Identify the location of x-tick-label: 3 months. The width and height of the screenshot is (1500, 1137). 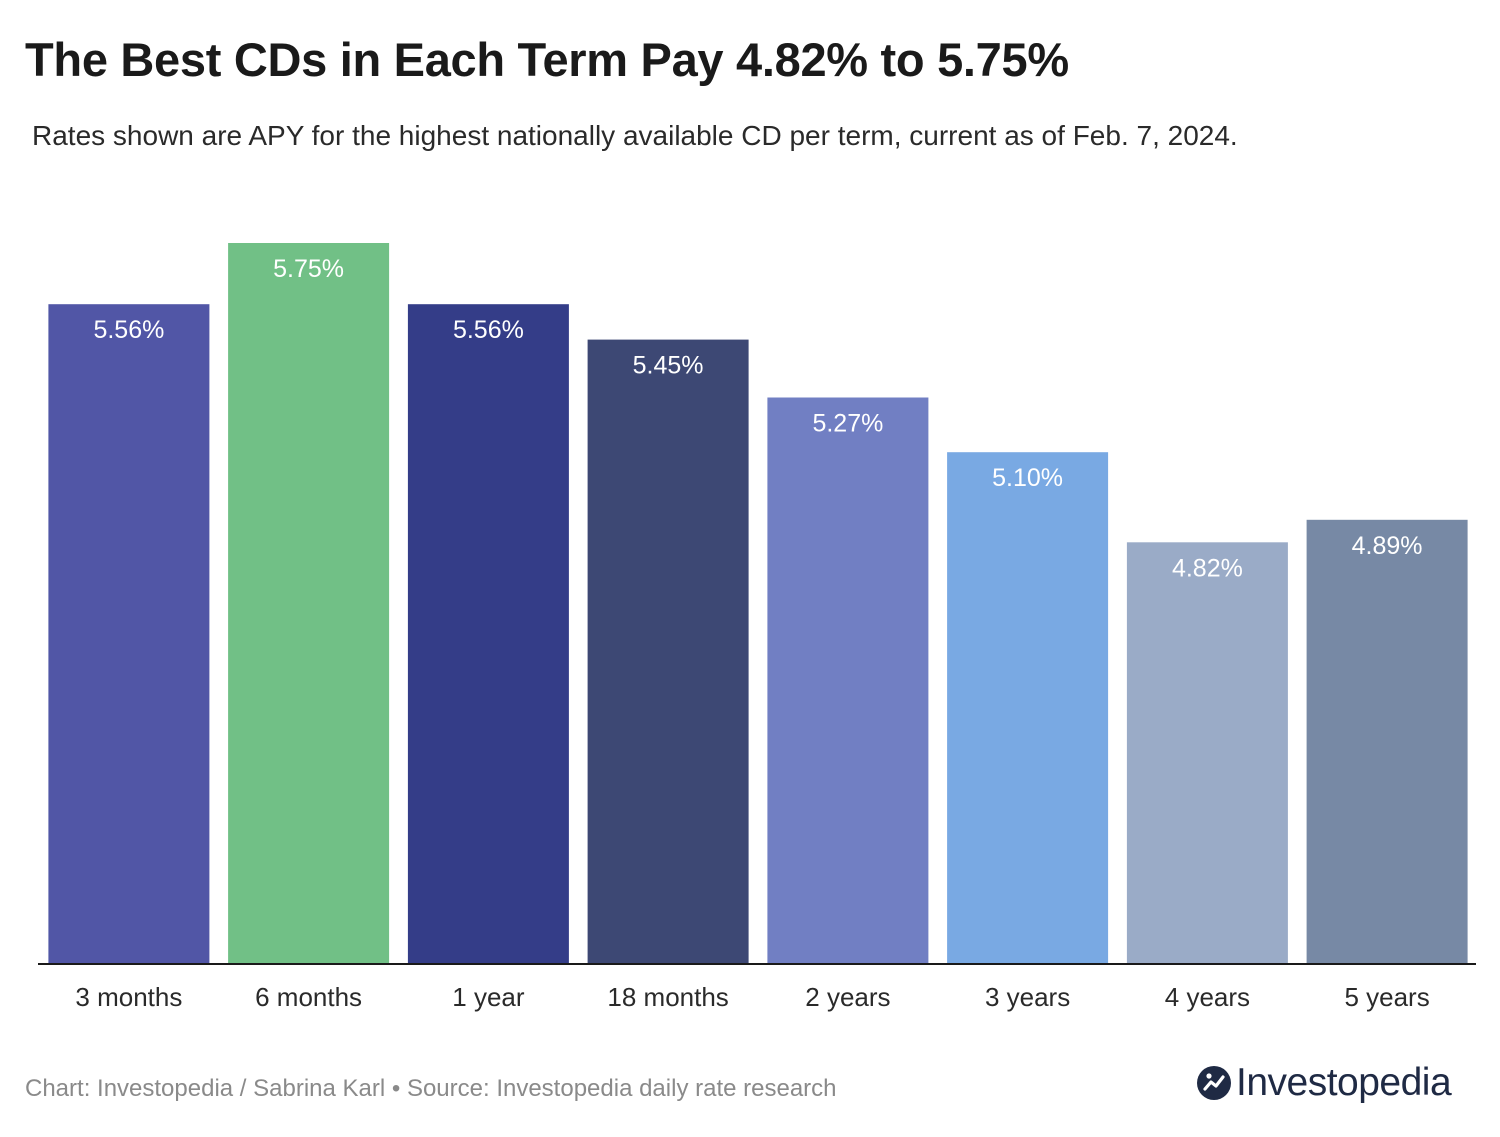
(128, 997).